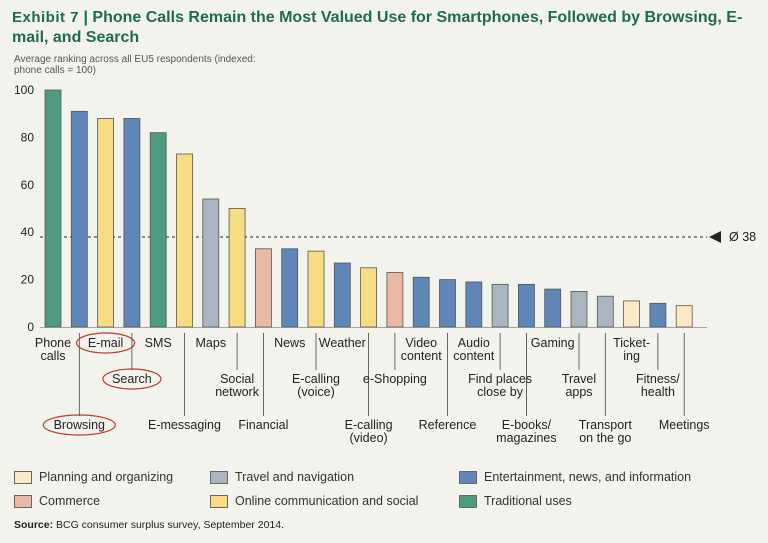 This screenshot has width=768, height=543. Describe the element at coordinates (184, 425) in the screenshot. I see `bar-label: E-messaging` at that location.